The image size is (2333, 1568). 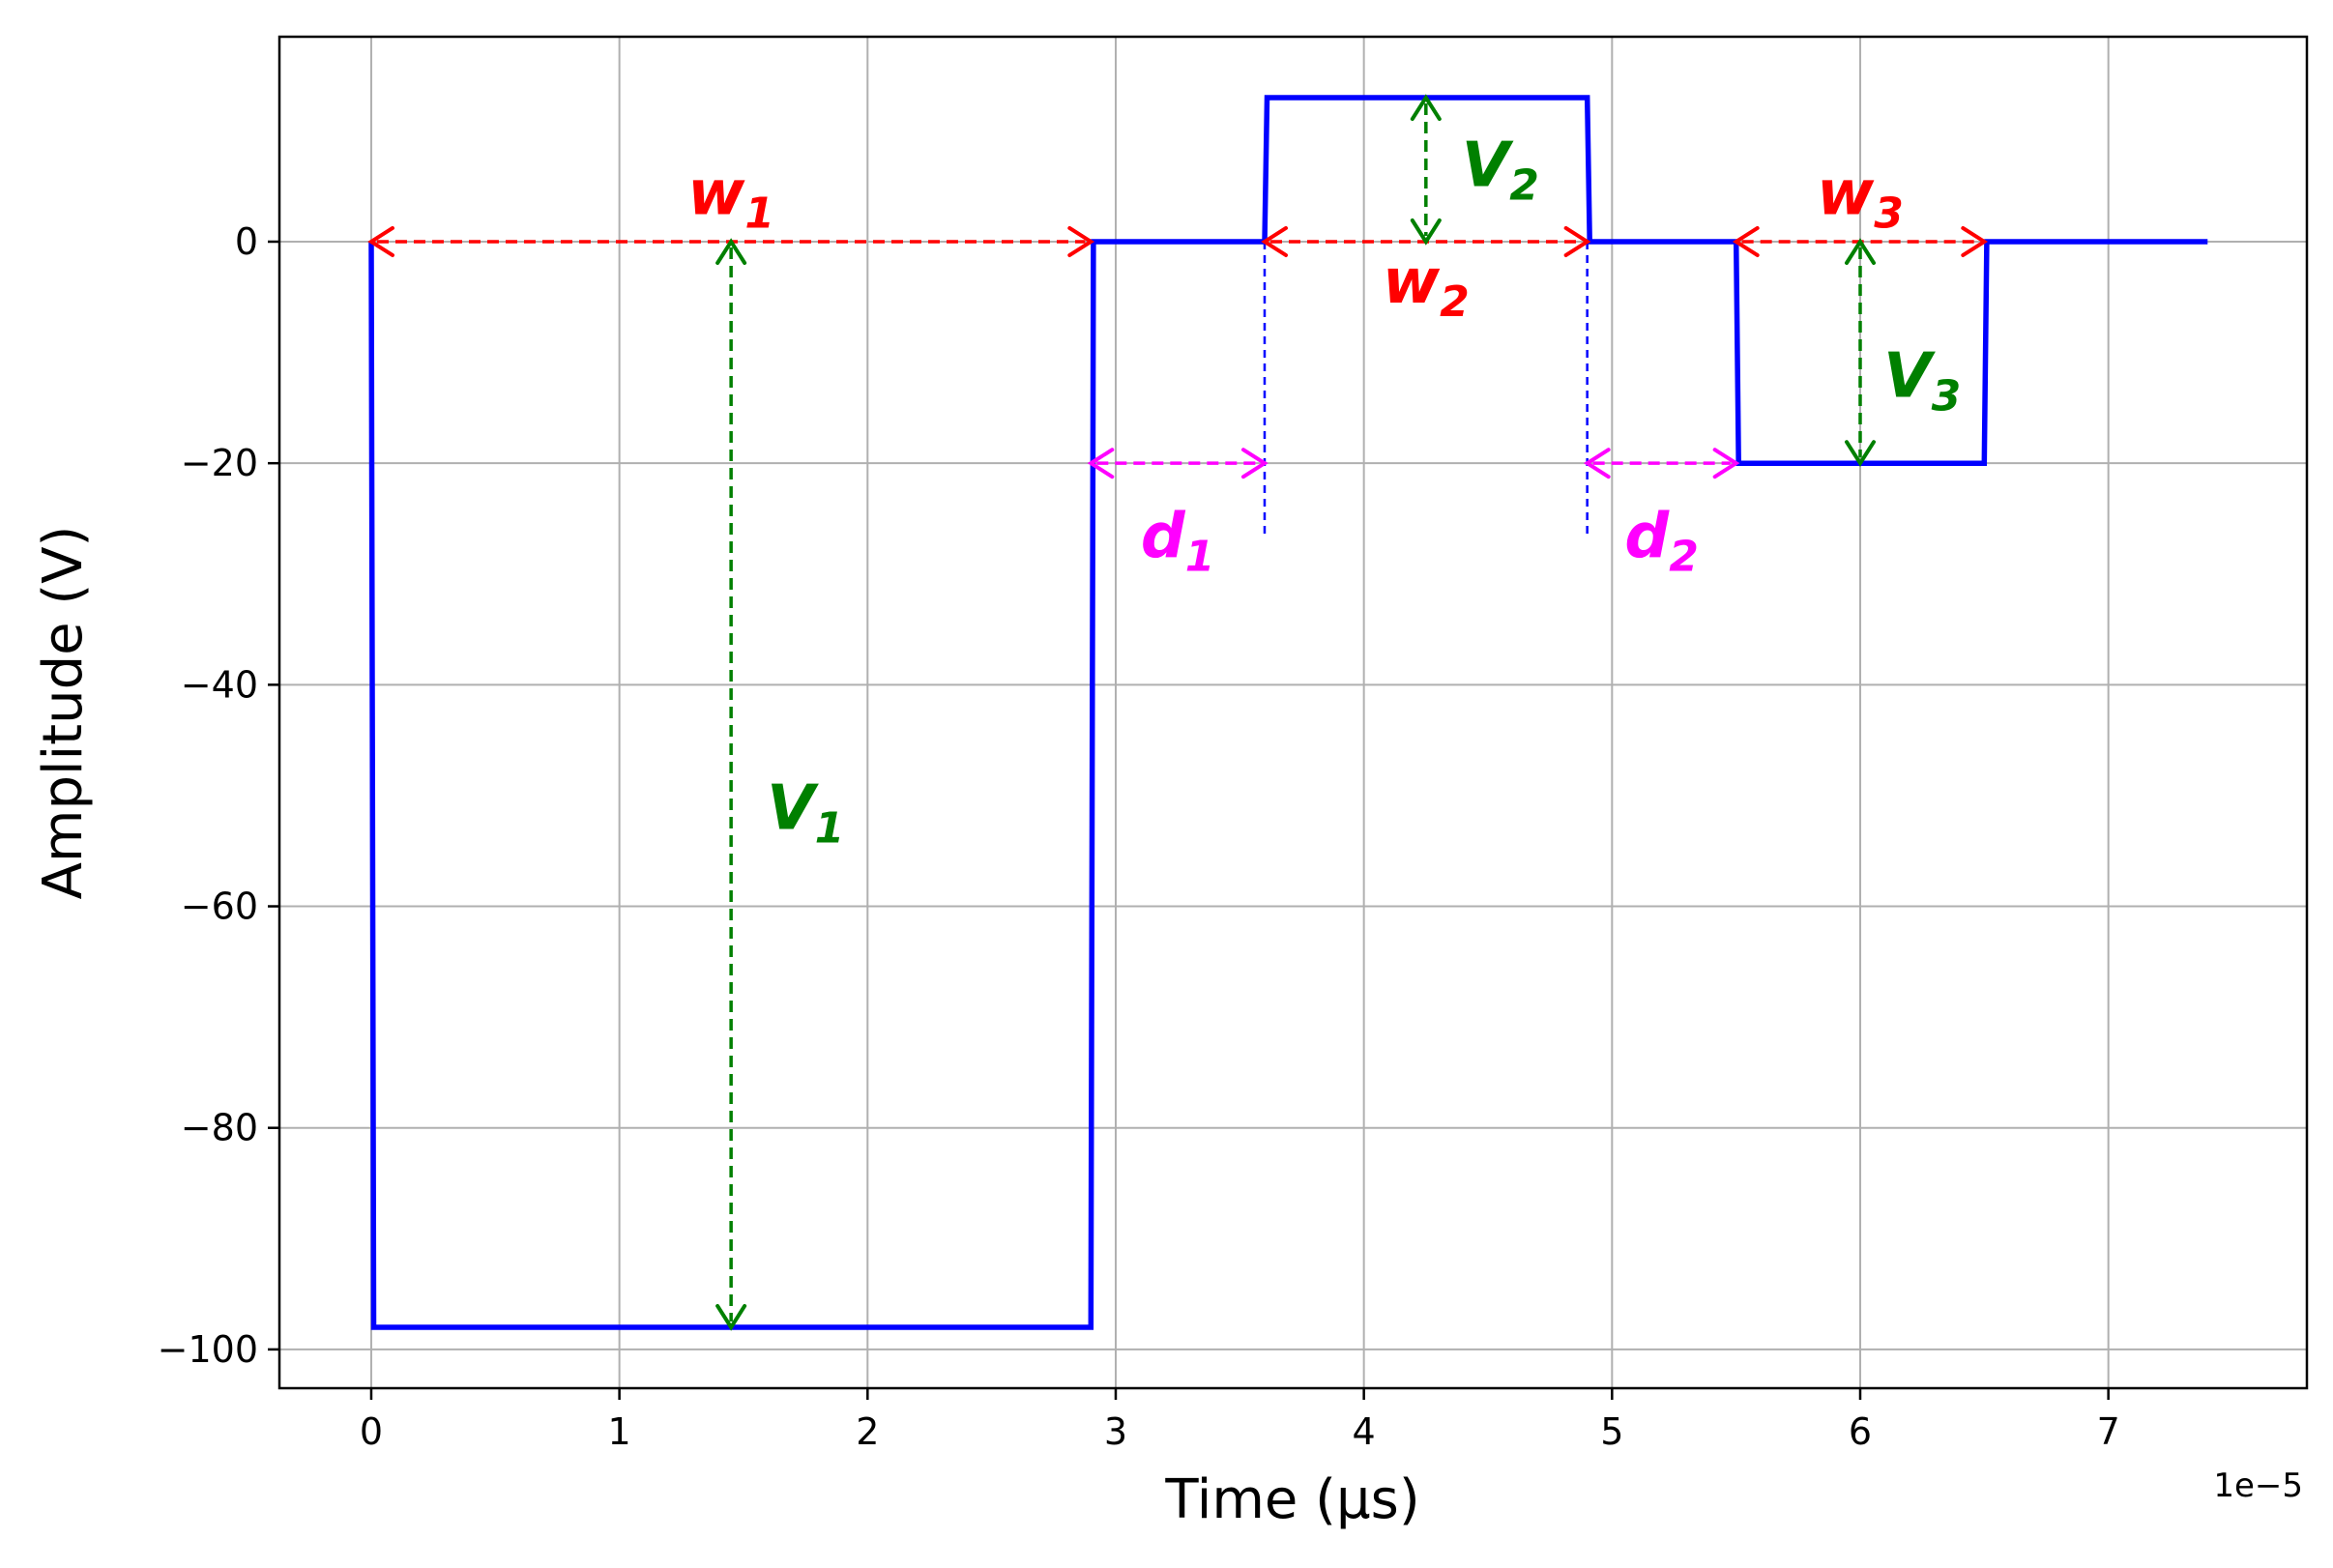 I want to click on arrow-V1-head-start, so click(x=731, y=251).